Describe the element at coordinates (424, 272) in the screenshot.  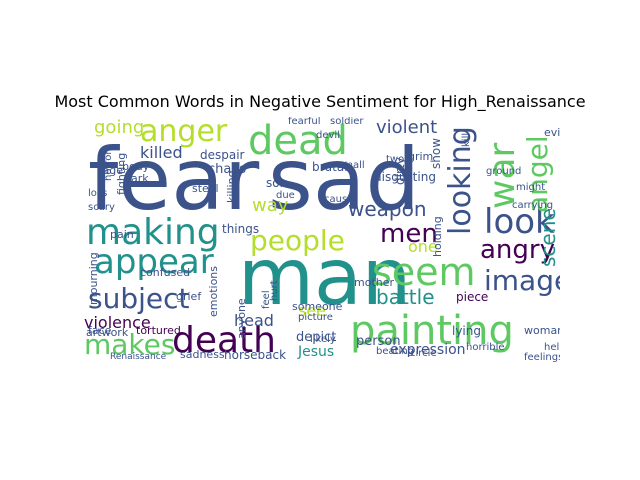
I see `word-seem: seem` at that location.